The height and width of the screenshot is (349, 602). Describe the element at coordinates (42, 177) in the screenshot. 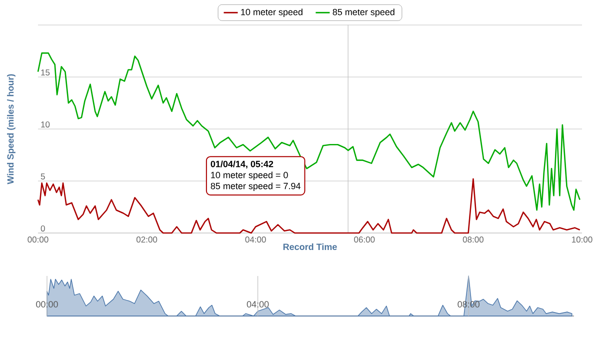

I see `y-tick-label: 5` at that location.